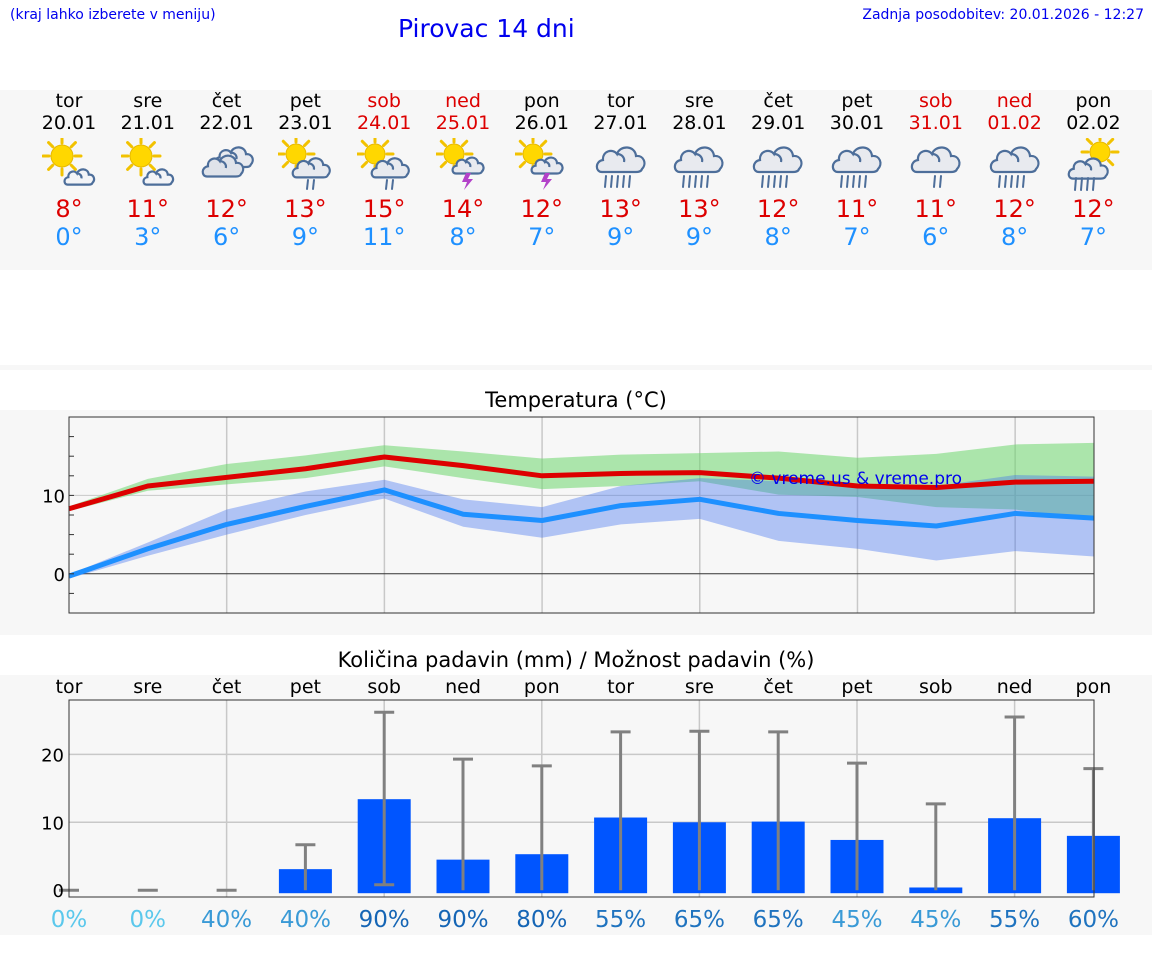 The width and height of the screenshot is (1152, 975). I want to click on day-date: 28.01, so click(699, 123).